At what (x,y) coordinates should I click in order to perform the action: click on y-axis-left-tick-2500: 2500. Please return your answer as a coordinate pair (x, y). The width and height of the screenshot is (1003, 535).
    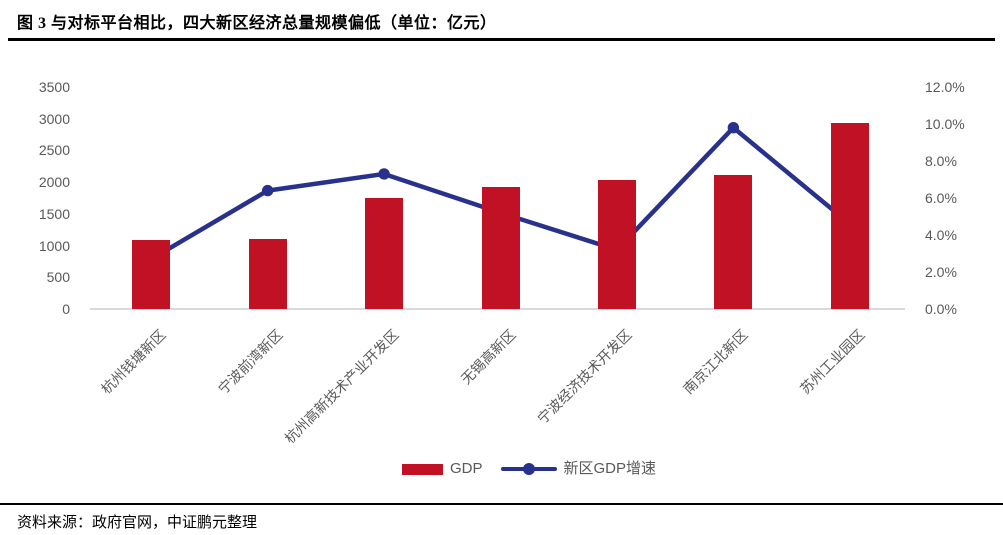
    Looking at the image, I should click on (54, 150).